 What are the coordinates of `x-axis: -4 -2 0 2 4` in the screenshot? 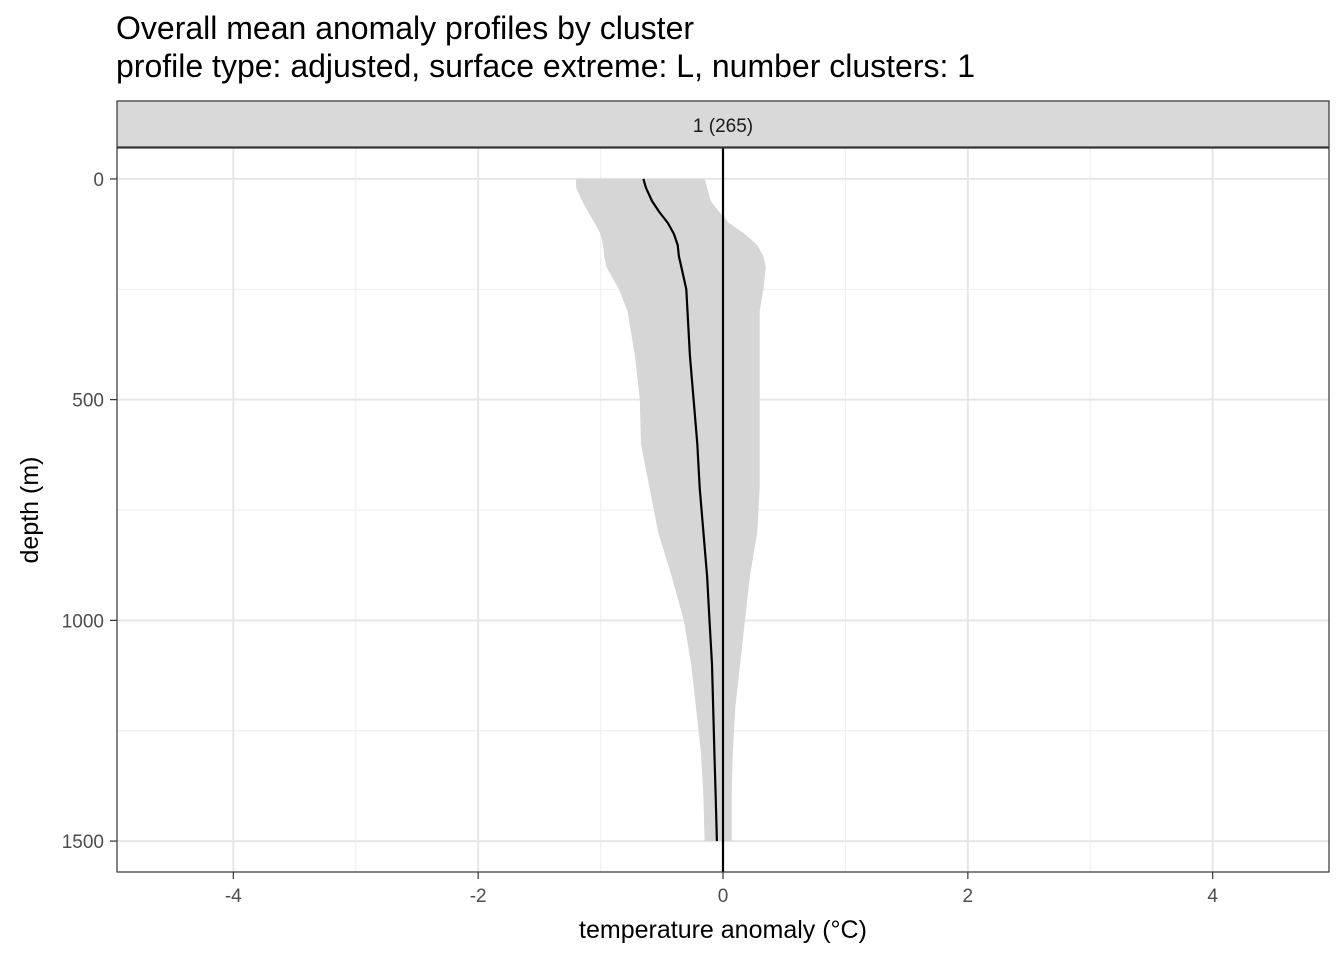 It's located at (721, 889).